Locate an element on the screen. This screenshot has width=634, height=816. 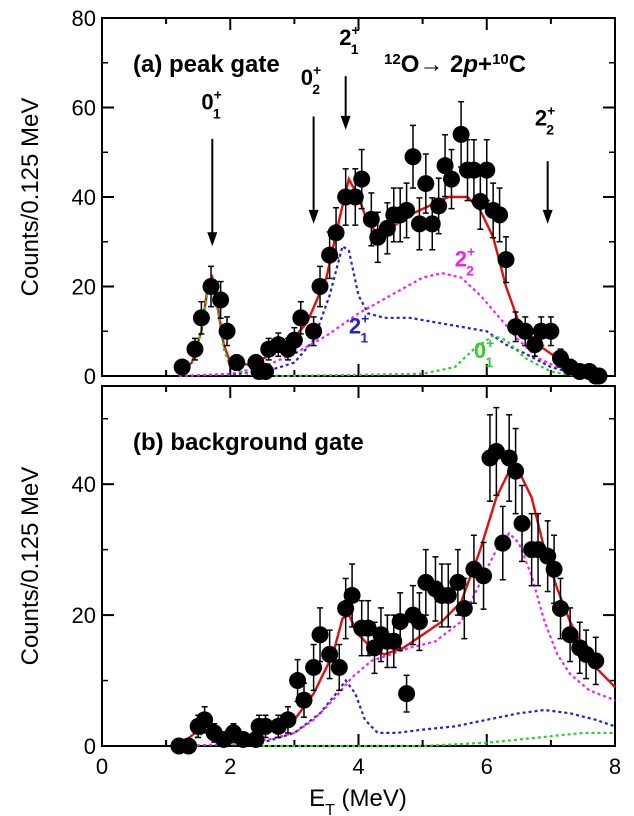
reaction-part: → is located at coordinates (431, 64).